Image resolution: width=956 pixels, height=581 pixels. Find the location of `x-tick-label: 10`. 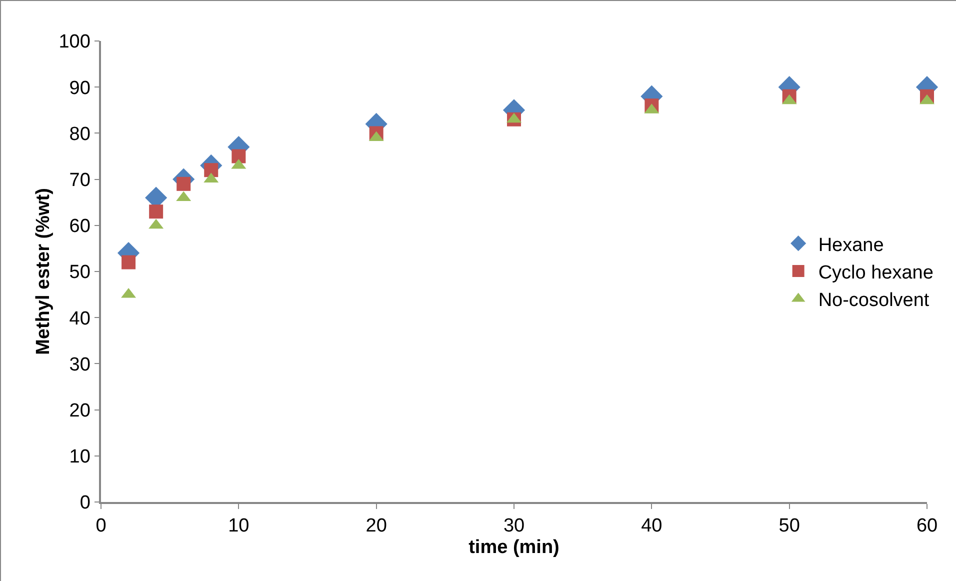

x-tick-label: 10 is located at coordinates (239, 526).